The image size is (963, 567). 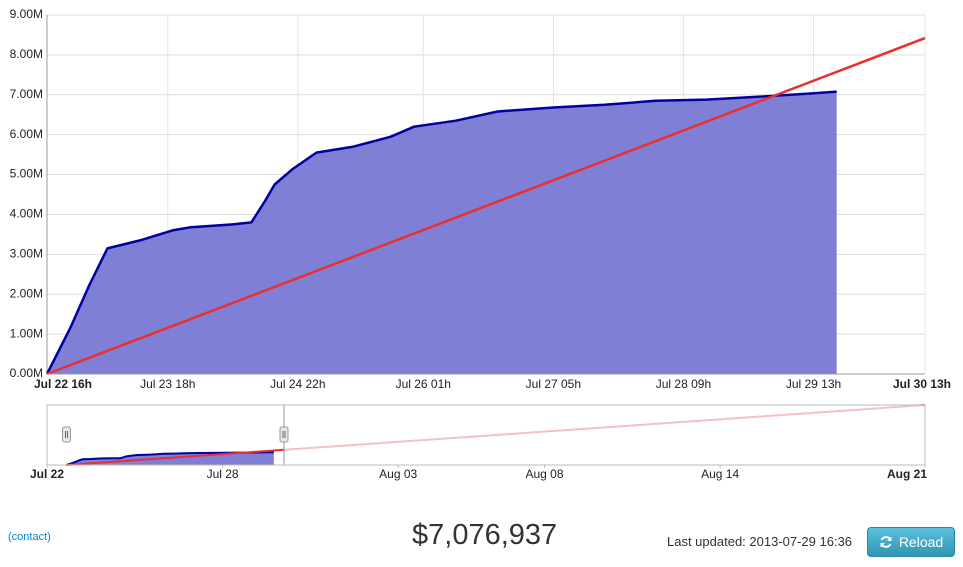 I want to click on x-tick-label: Aug 08, so click(x=545, y=474).